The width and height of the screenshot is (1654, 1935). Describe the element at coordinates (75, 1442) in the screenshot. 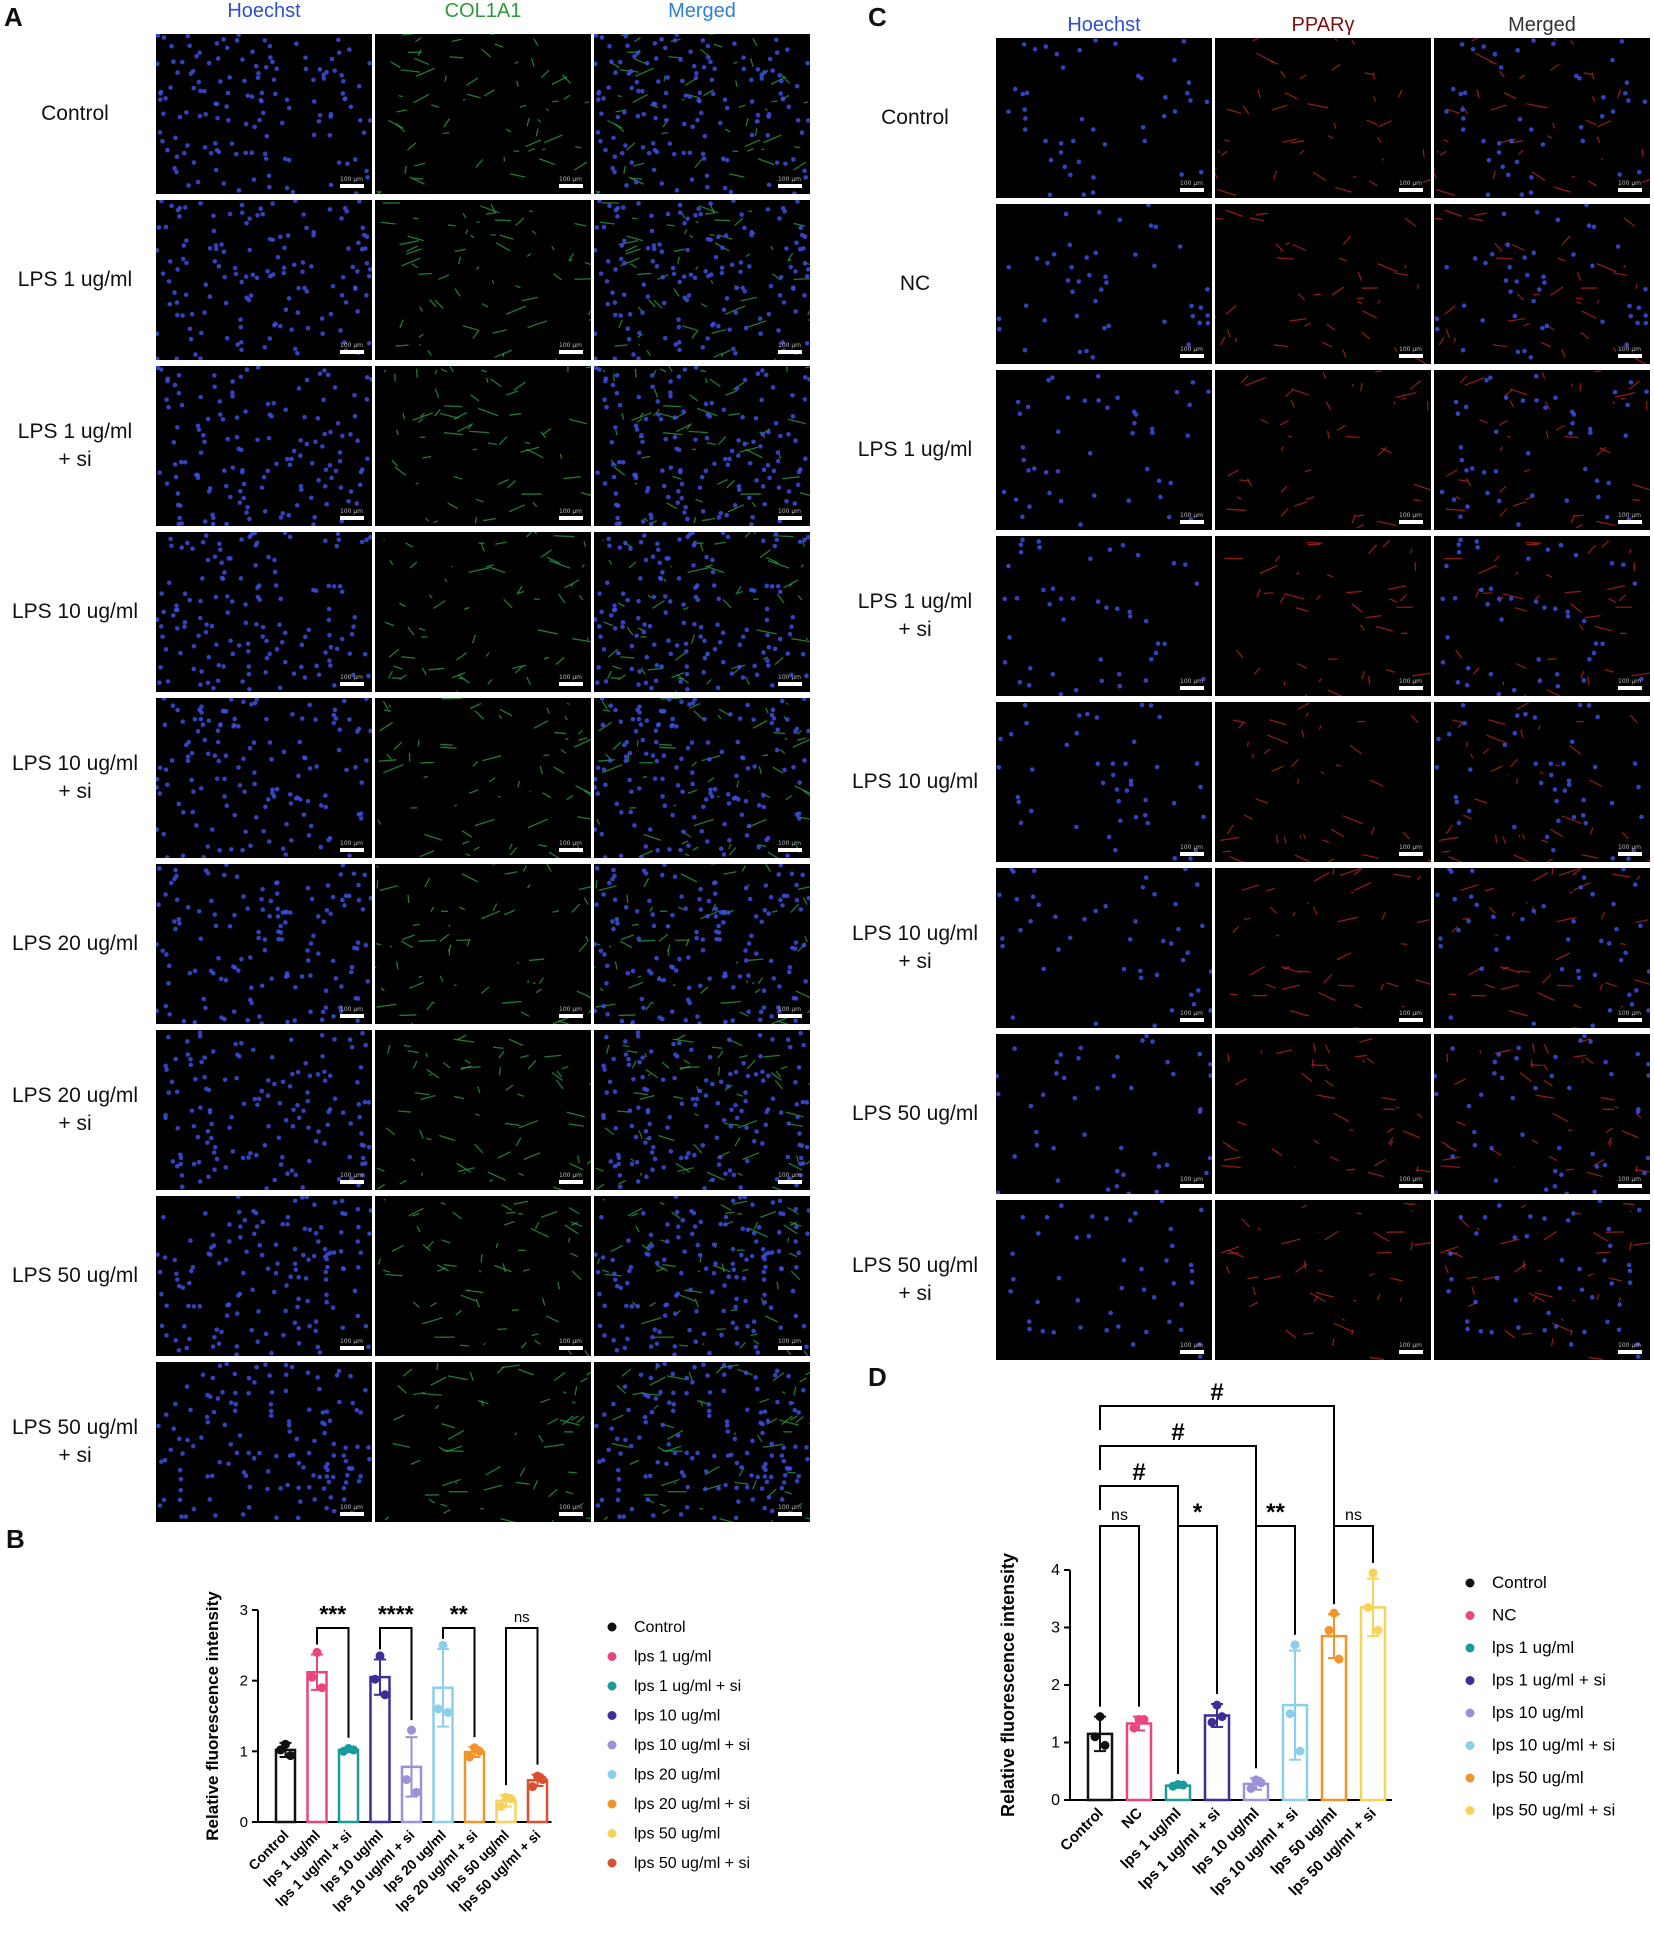

I see `panel-a-row-label: LPS 50 ug/ml + si` at that location.